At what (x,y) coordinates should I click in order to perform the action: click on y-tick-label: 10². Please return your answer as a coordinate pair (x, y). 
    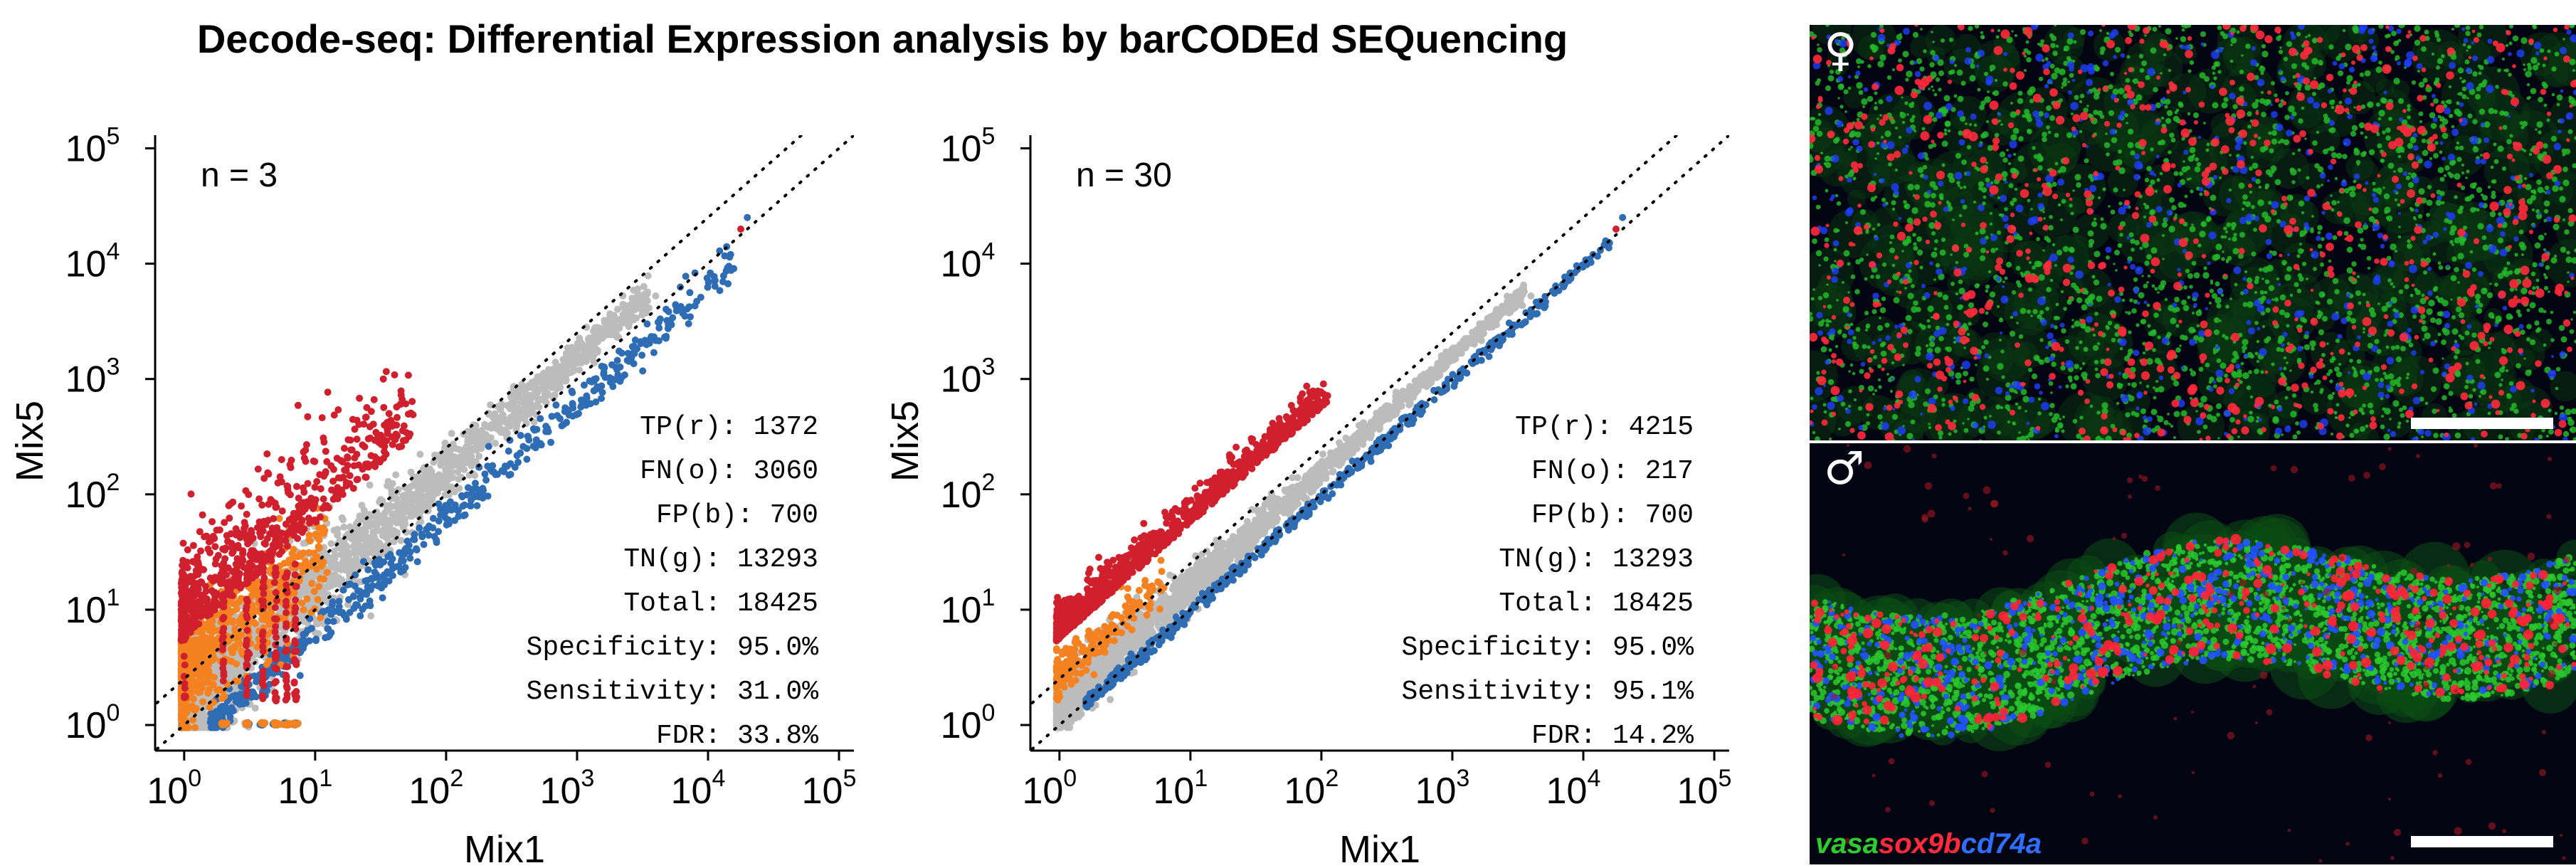
    Looking at the image, I should click on (92, 493).